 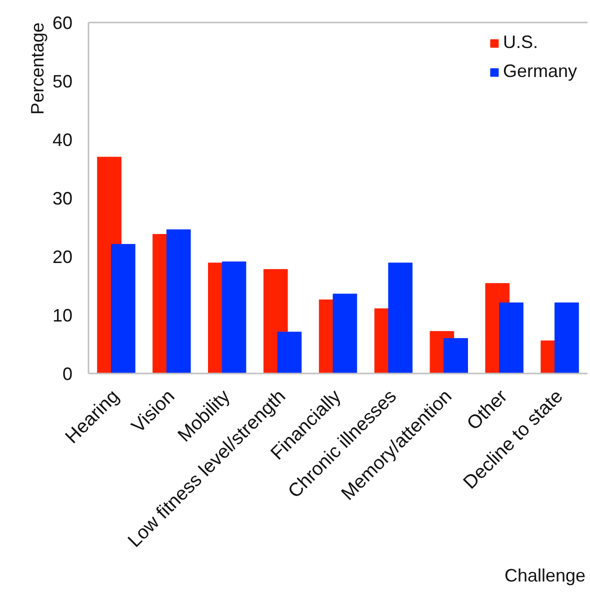 What do you see at coordinates (539, 71) in the screenshot?
I see `legend-label: Germany` at bounding box center [539, 71].